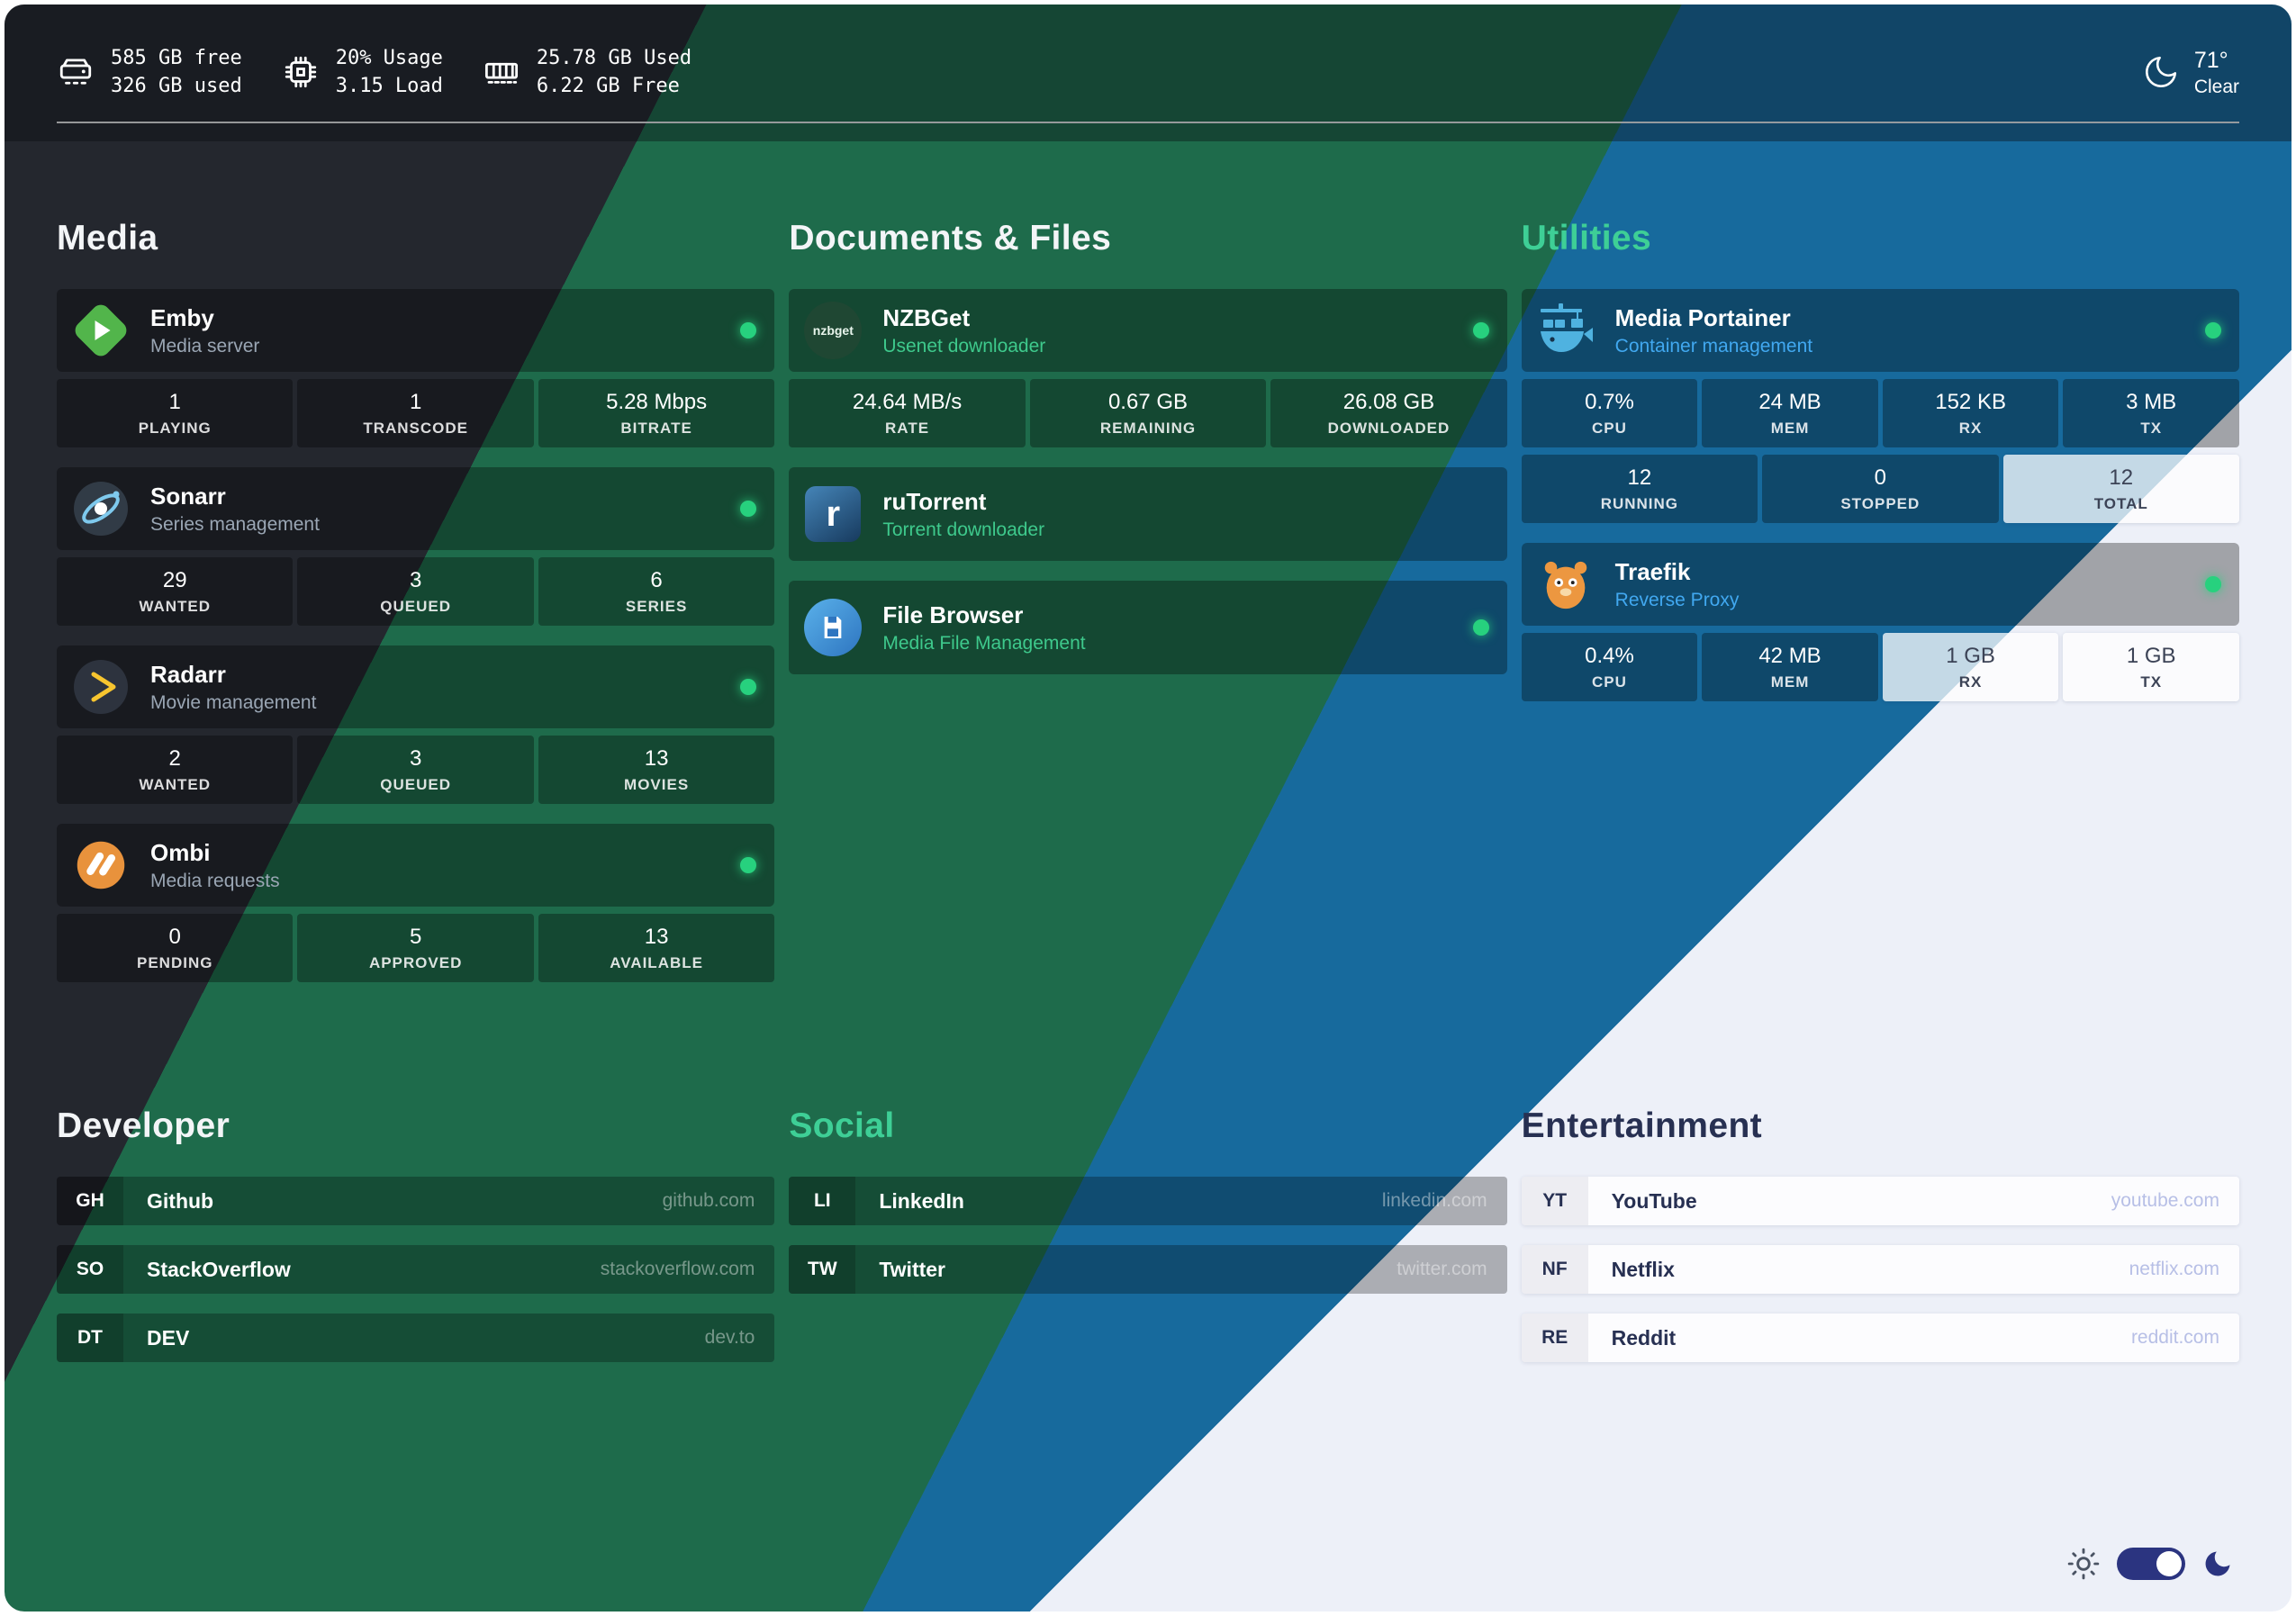 This screenshot has width=2296, height=1616. I want to click on ombi-icon, so click(101, 865).